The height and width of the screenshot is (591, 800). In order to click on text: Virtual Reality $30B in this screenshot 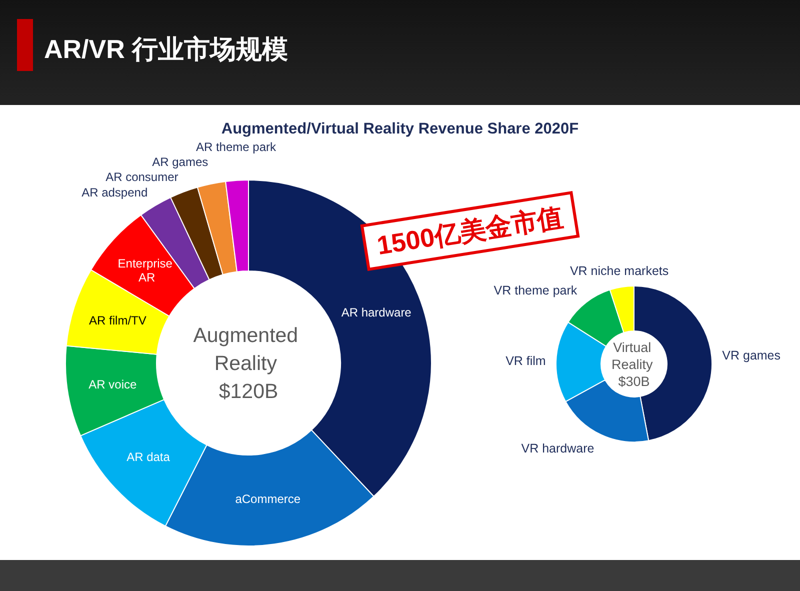, I will do `click(632, 364)`.